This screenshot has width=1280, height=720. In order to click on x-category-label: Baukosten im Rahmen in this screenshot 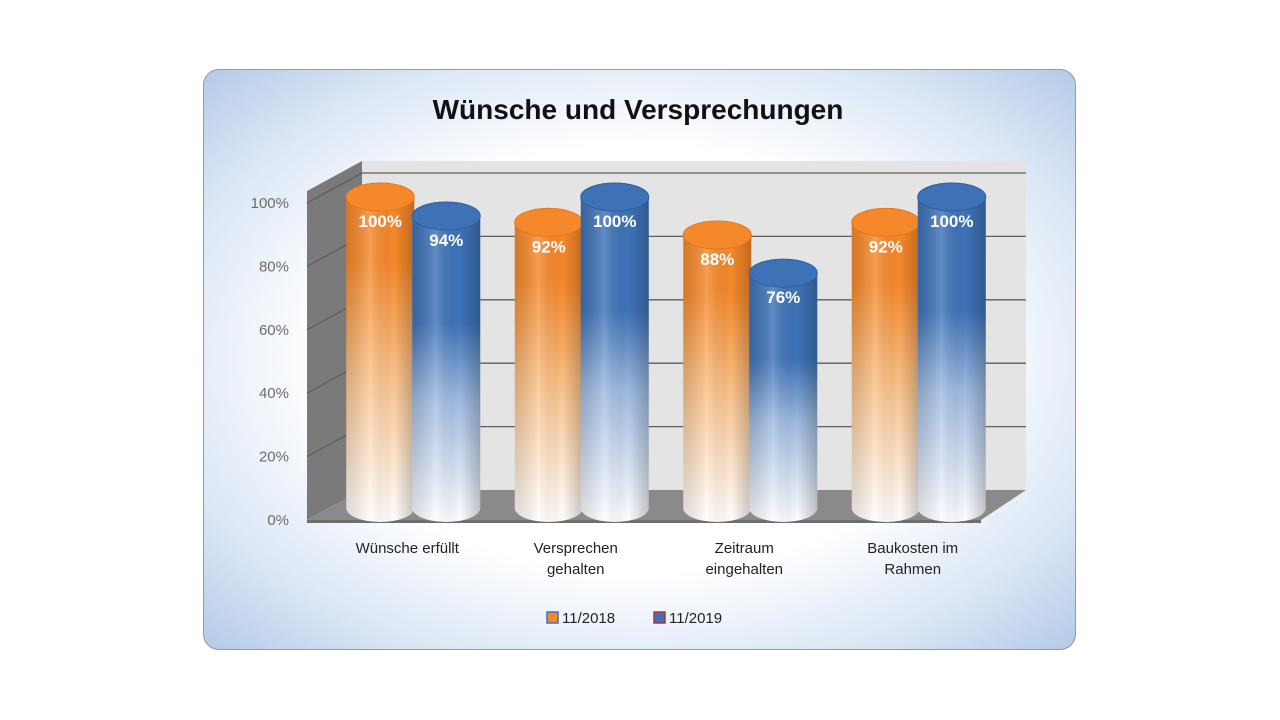, I will do `click(912, 559)`.